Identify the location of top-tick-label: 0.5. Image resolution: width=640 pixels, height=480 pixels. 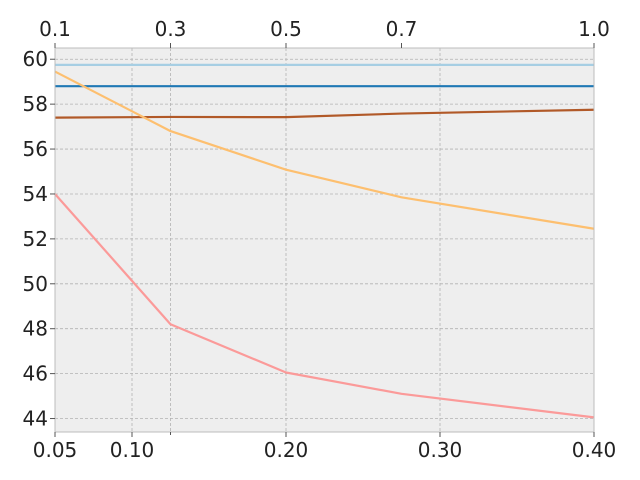
(286, 29).